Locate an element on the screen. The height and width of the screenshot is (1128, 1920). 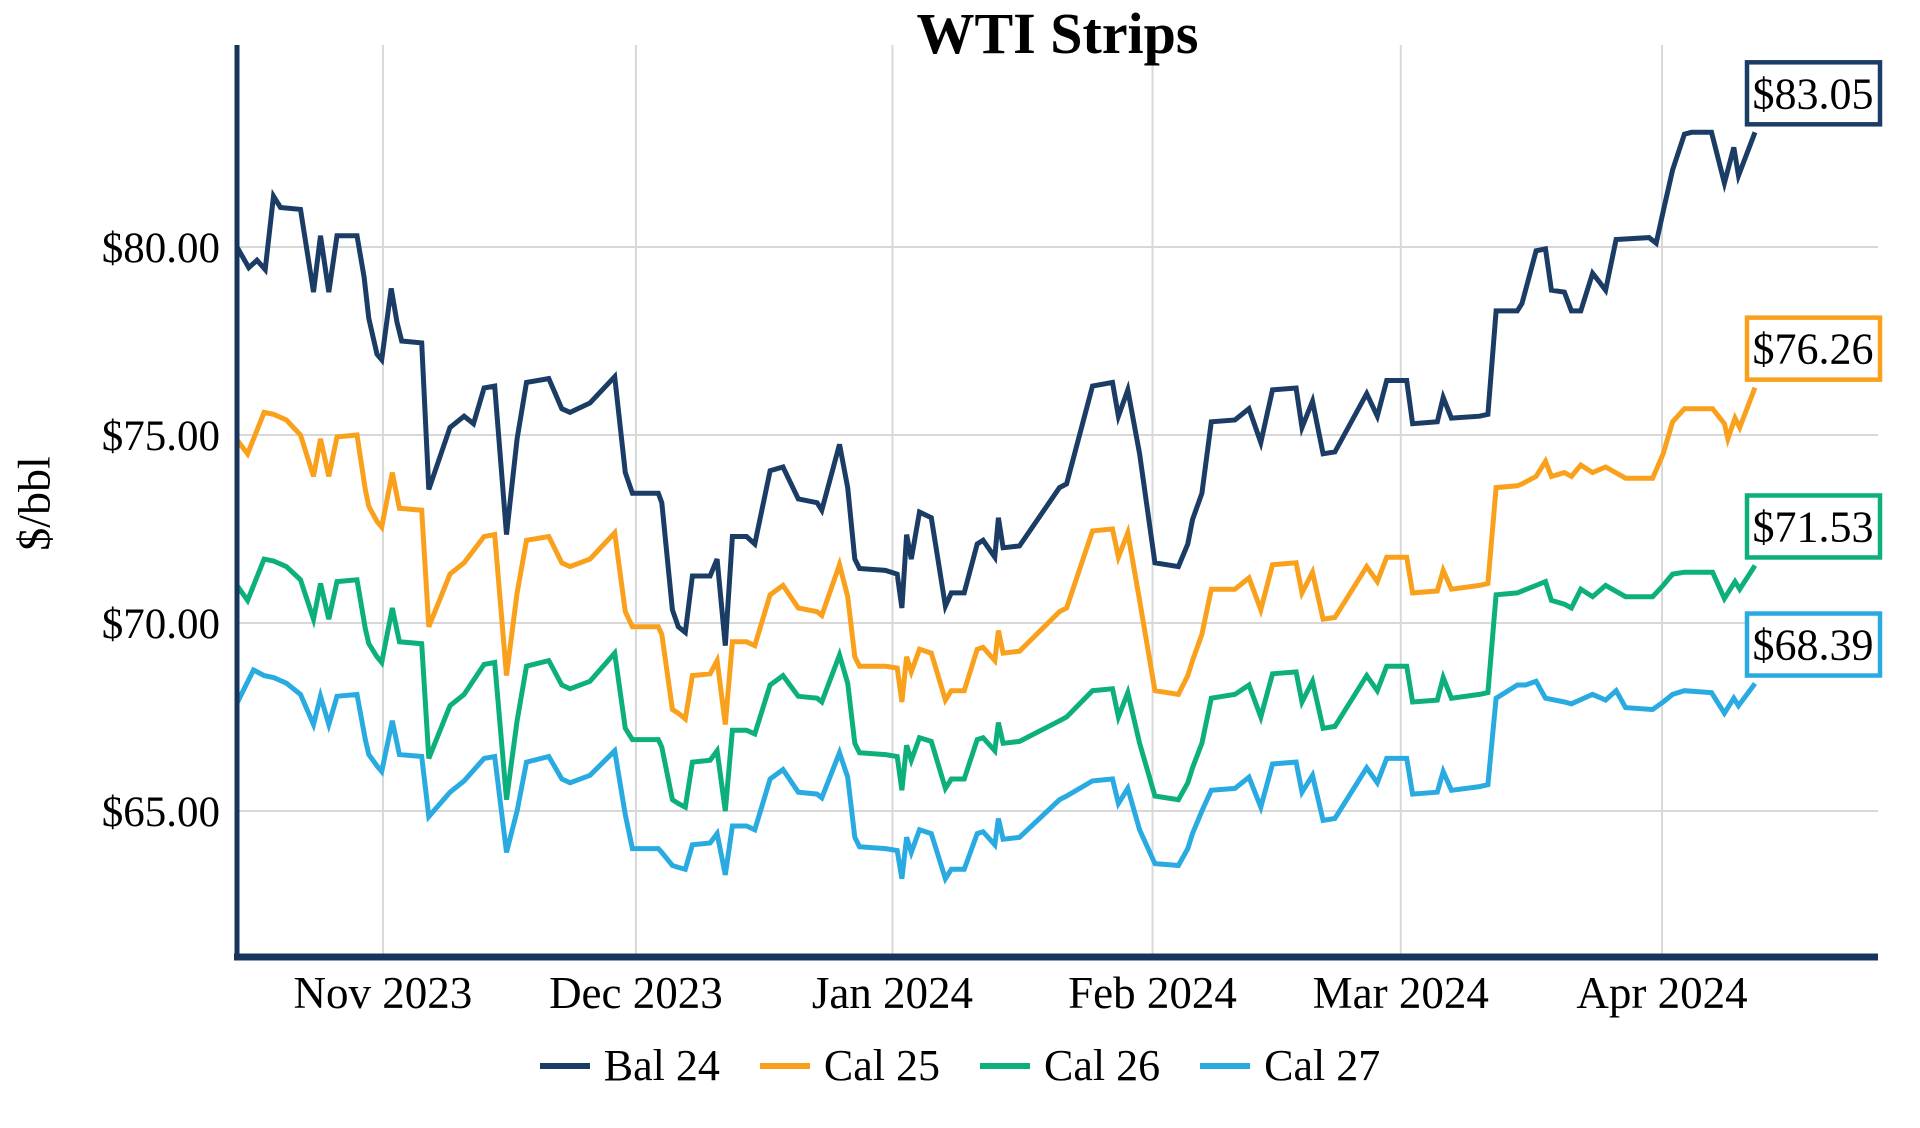
y-axis-label: $/bbl is located at coordinates (34, 503).